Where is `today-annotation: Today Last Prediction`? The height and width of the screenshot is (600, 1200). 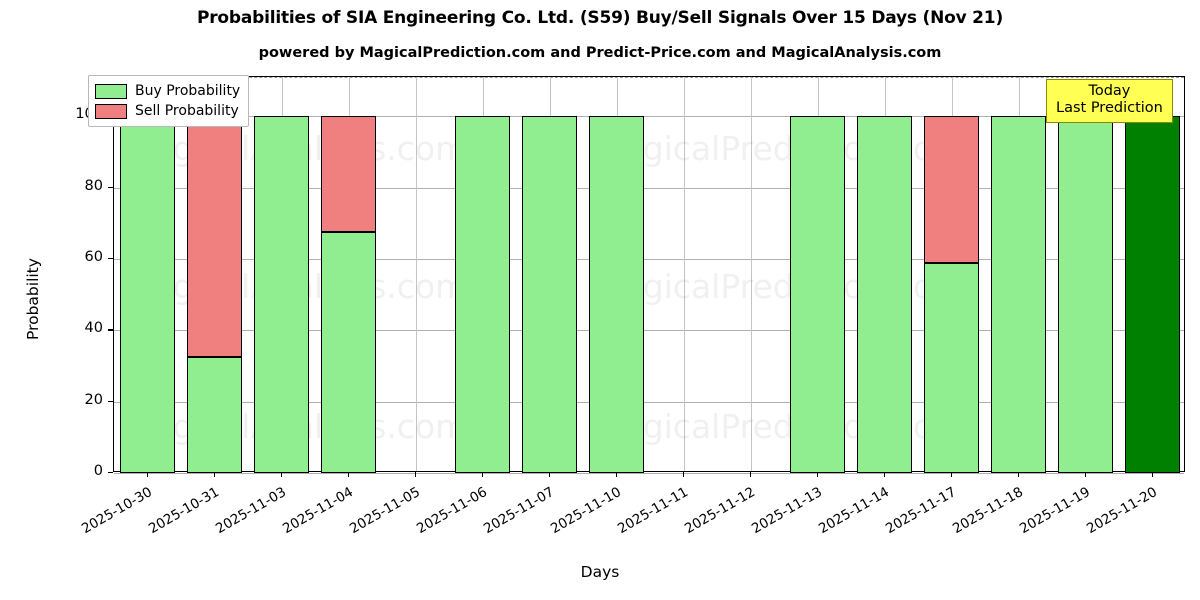
today-annotation: Today Last Prediction is located at coordinates (1109, 101).